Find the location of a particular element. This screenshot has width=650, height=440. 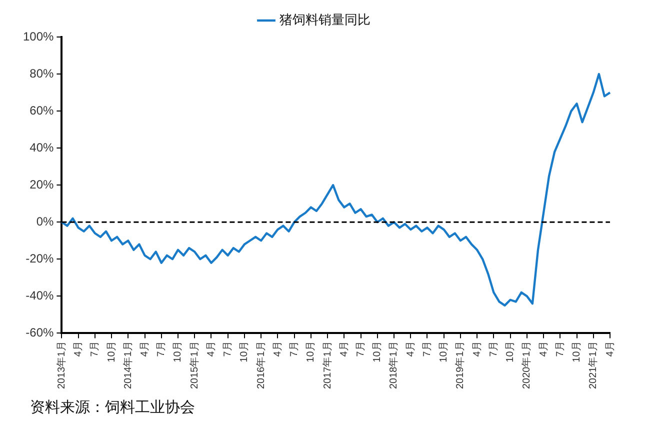

legend-label: 猪饲料销量同比 is located at coordinates (324, 20).